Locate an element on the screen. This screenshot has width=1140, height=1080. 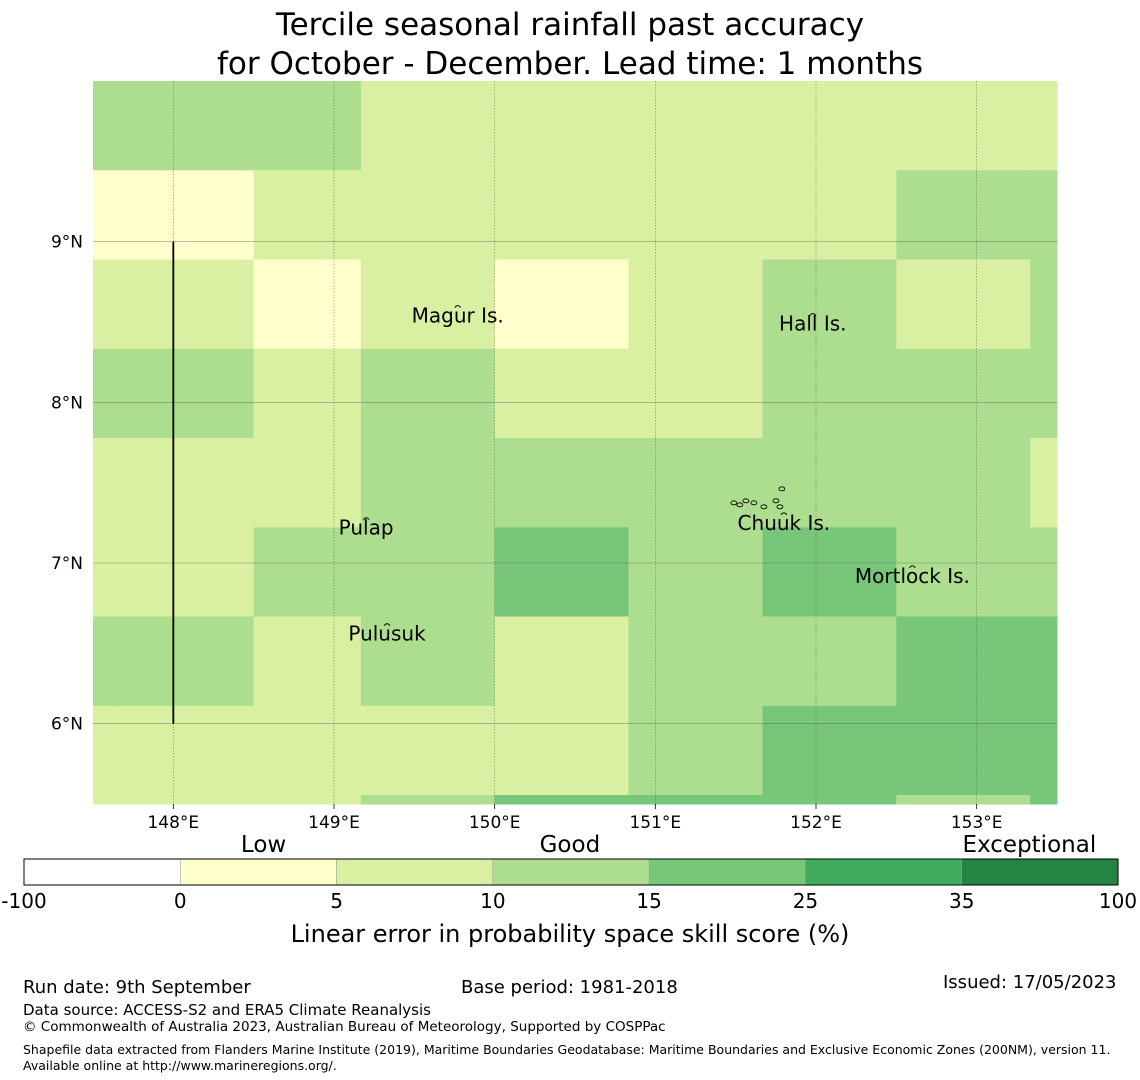
colorbar-tick-label: 15 is located at coordinates (649, 901).